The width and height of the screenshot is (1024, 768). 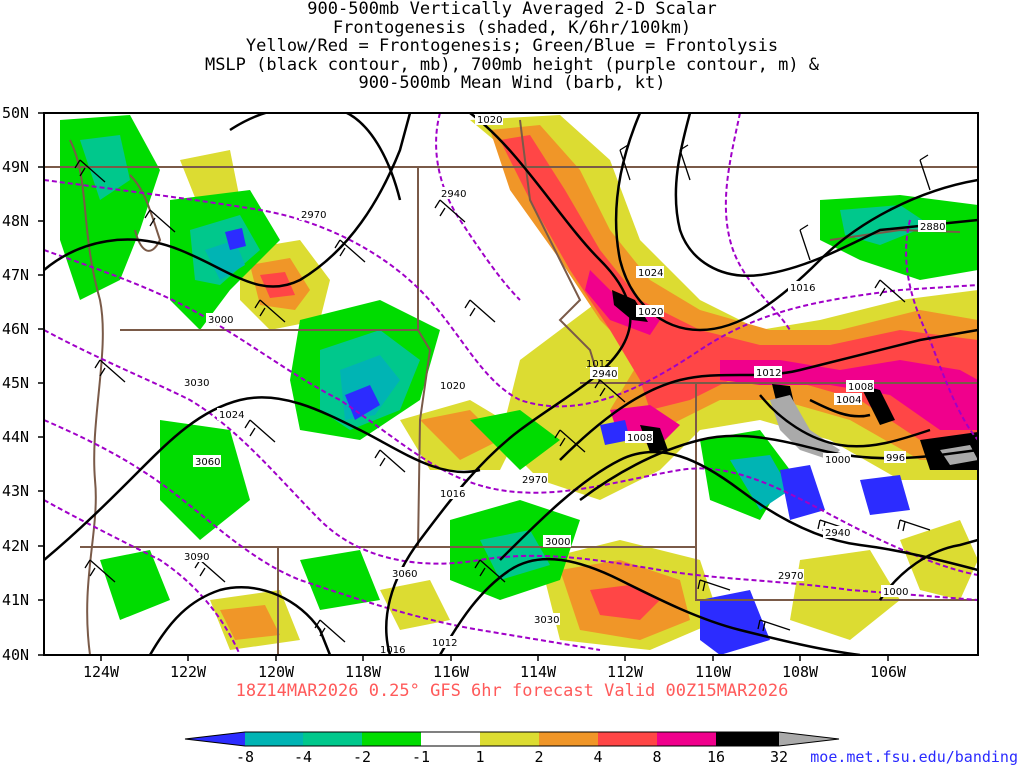 I want to click on colorbar-label: -4, so click(x=303, y=757).